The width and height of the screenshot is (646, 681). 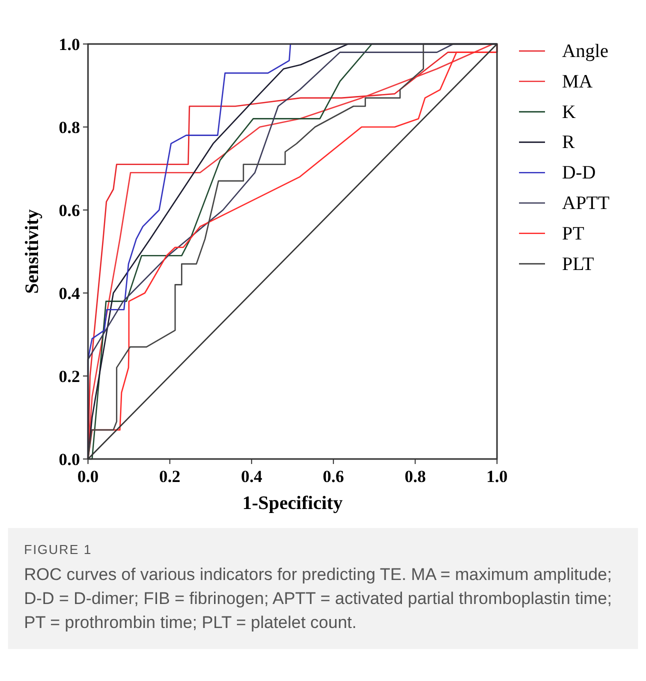 I want to click on x-tick-label: 0.6, so click(x=333, y=476).